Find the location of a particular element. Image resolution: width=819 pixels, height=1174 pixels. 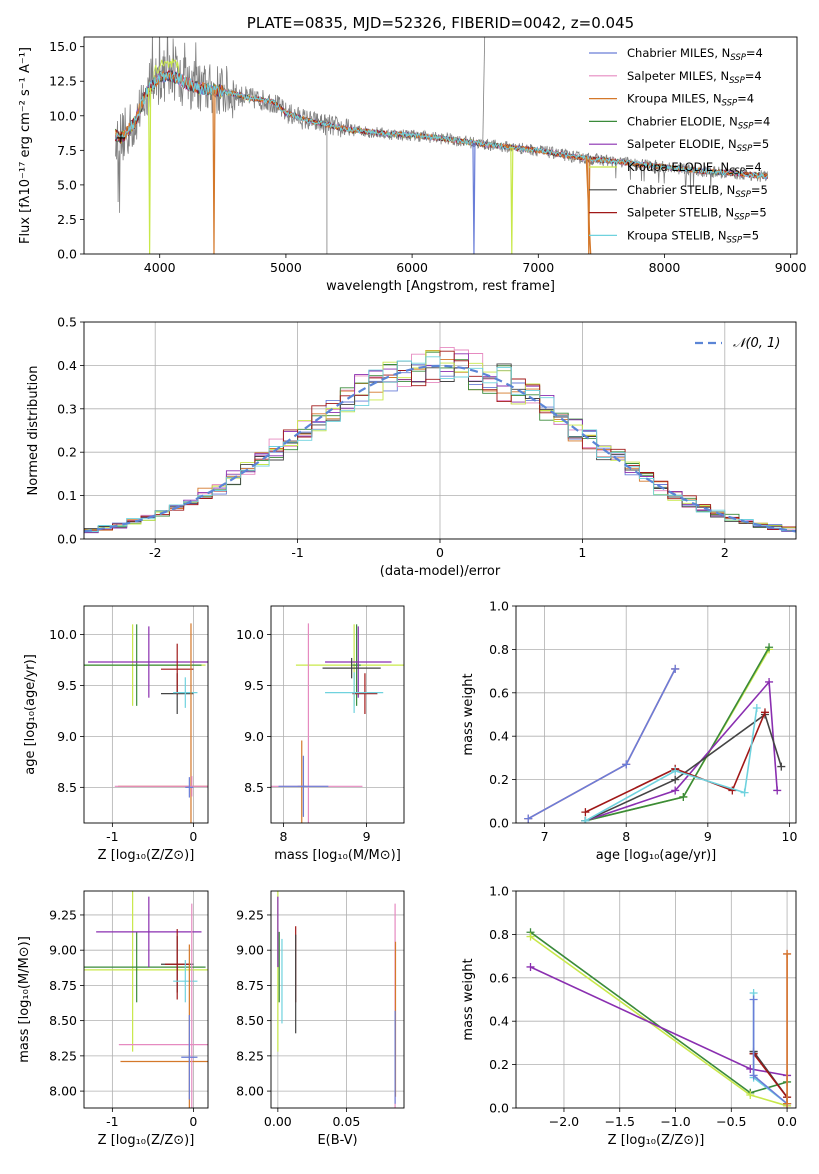

legend-label: Kroupa MILES, NSSP=4 is located at coordinates (690, 100).